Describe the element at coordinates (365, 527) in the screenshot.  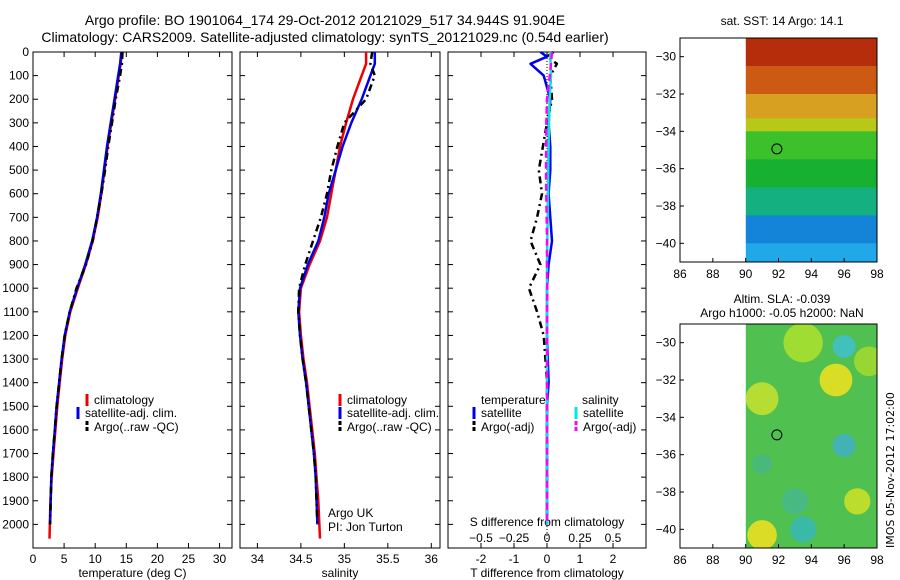
I see `credit-line-2: PI: Jon Turton` at that location.